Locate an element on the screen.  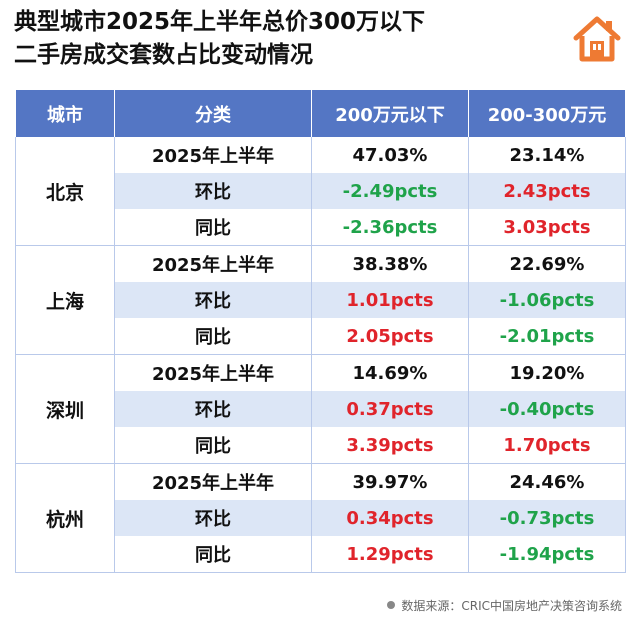
value-cell: 3.03pcts is located at coordinates (547, 227).